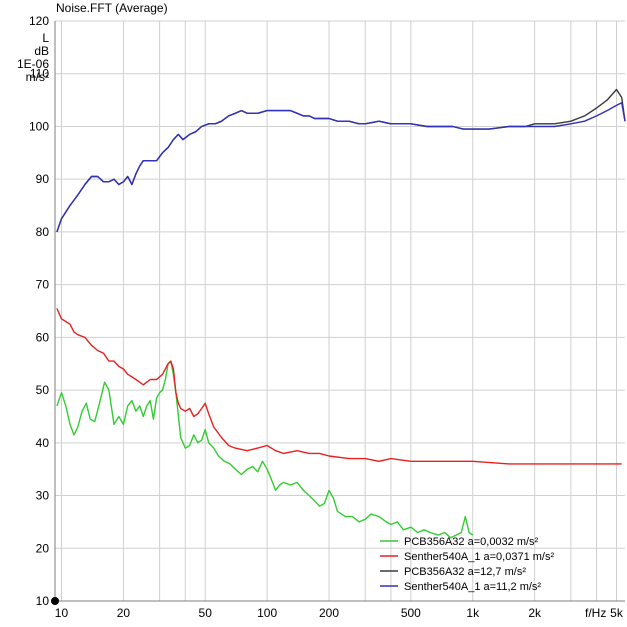 This screenshot has width=627, height=627. I want to click on y-tick-label: 30, so click(43, 496).